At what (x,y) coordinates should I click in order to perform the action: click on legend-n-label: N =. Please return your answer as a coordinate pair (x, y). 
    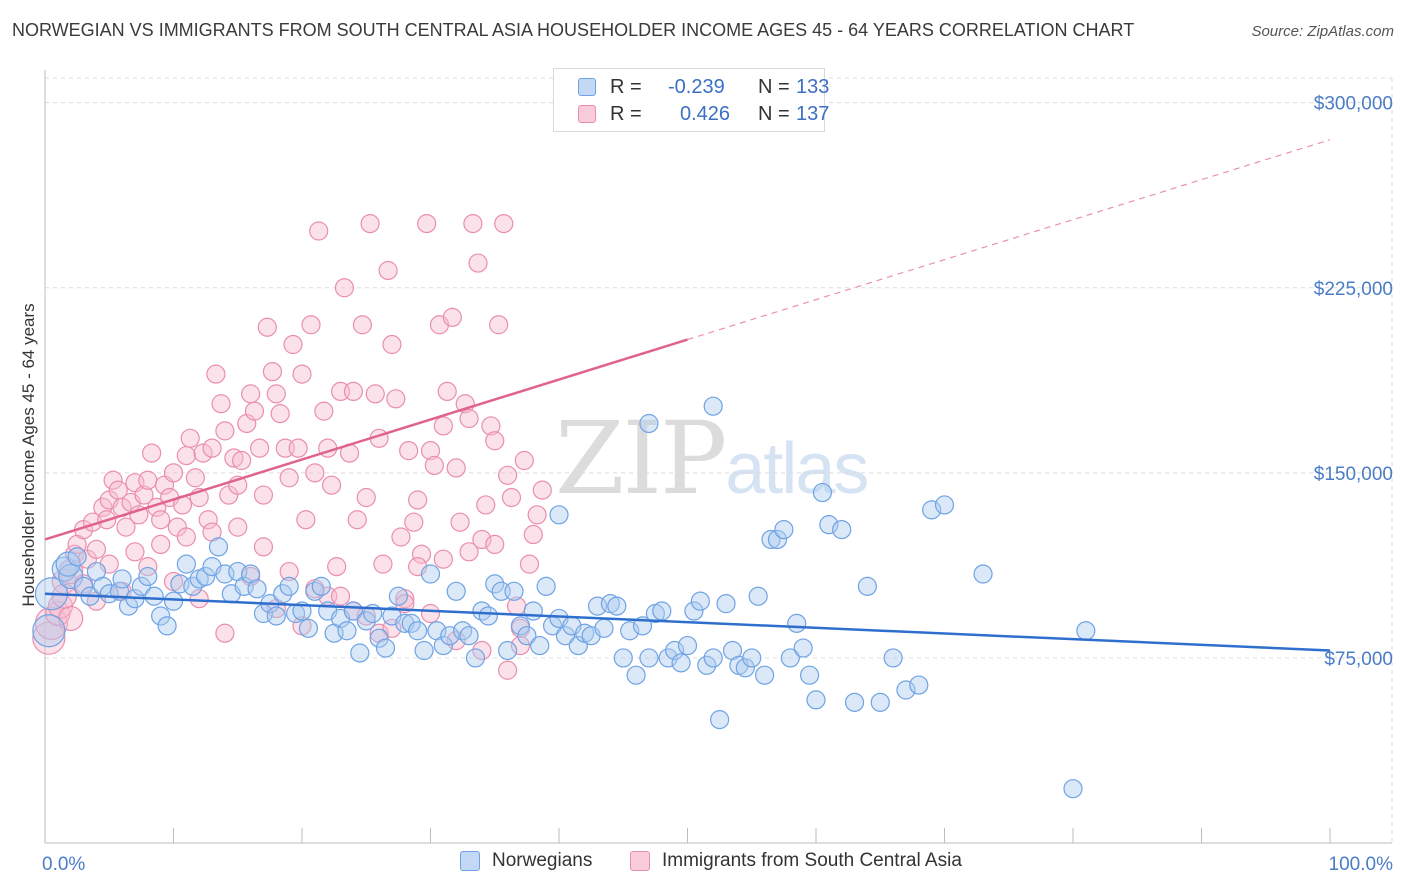
    Looking at the image, I should click on (774, 113).